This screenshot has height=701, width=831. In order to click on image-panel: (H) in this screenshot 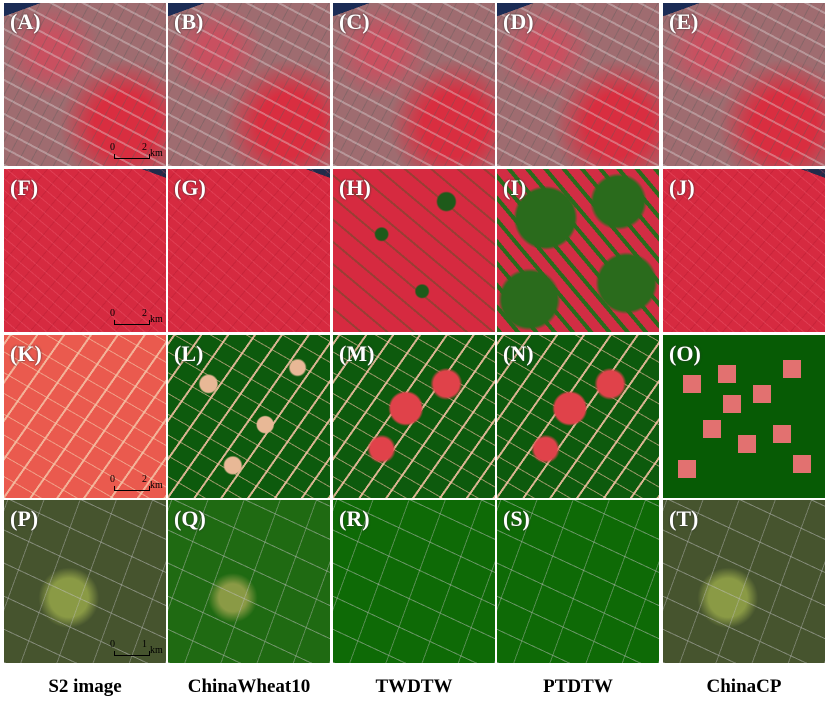, I will do `click(414, 250)`.